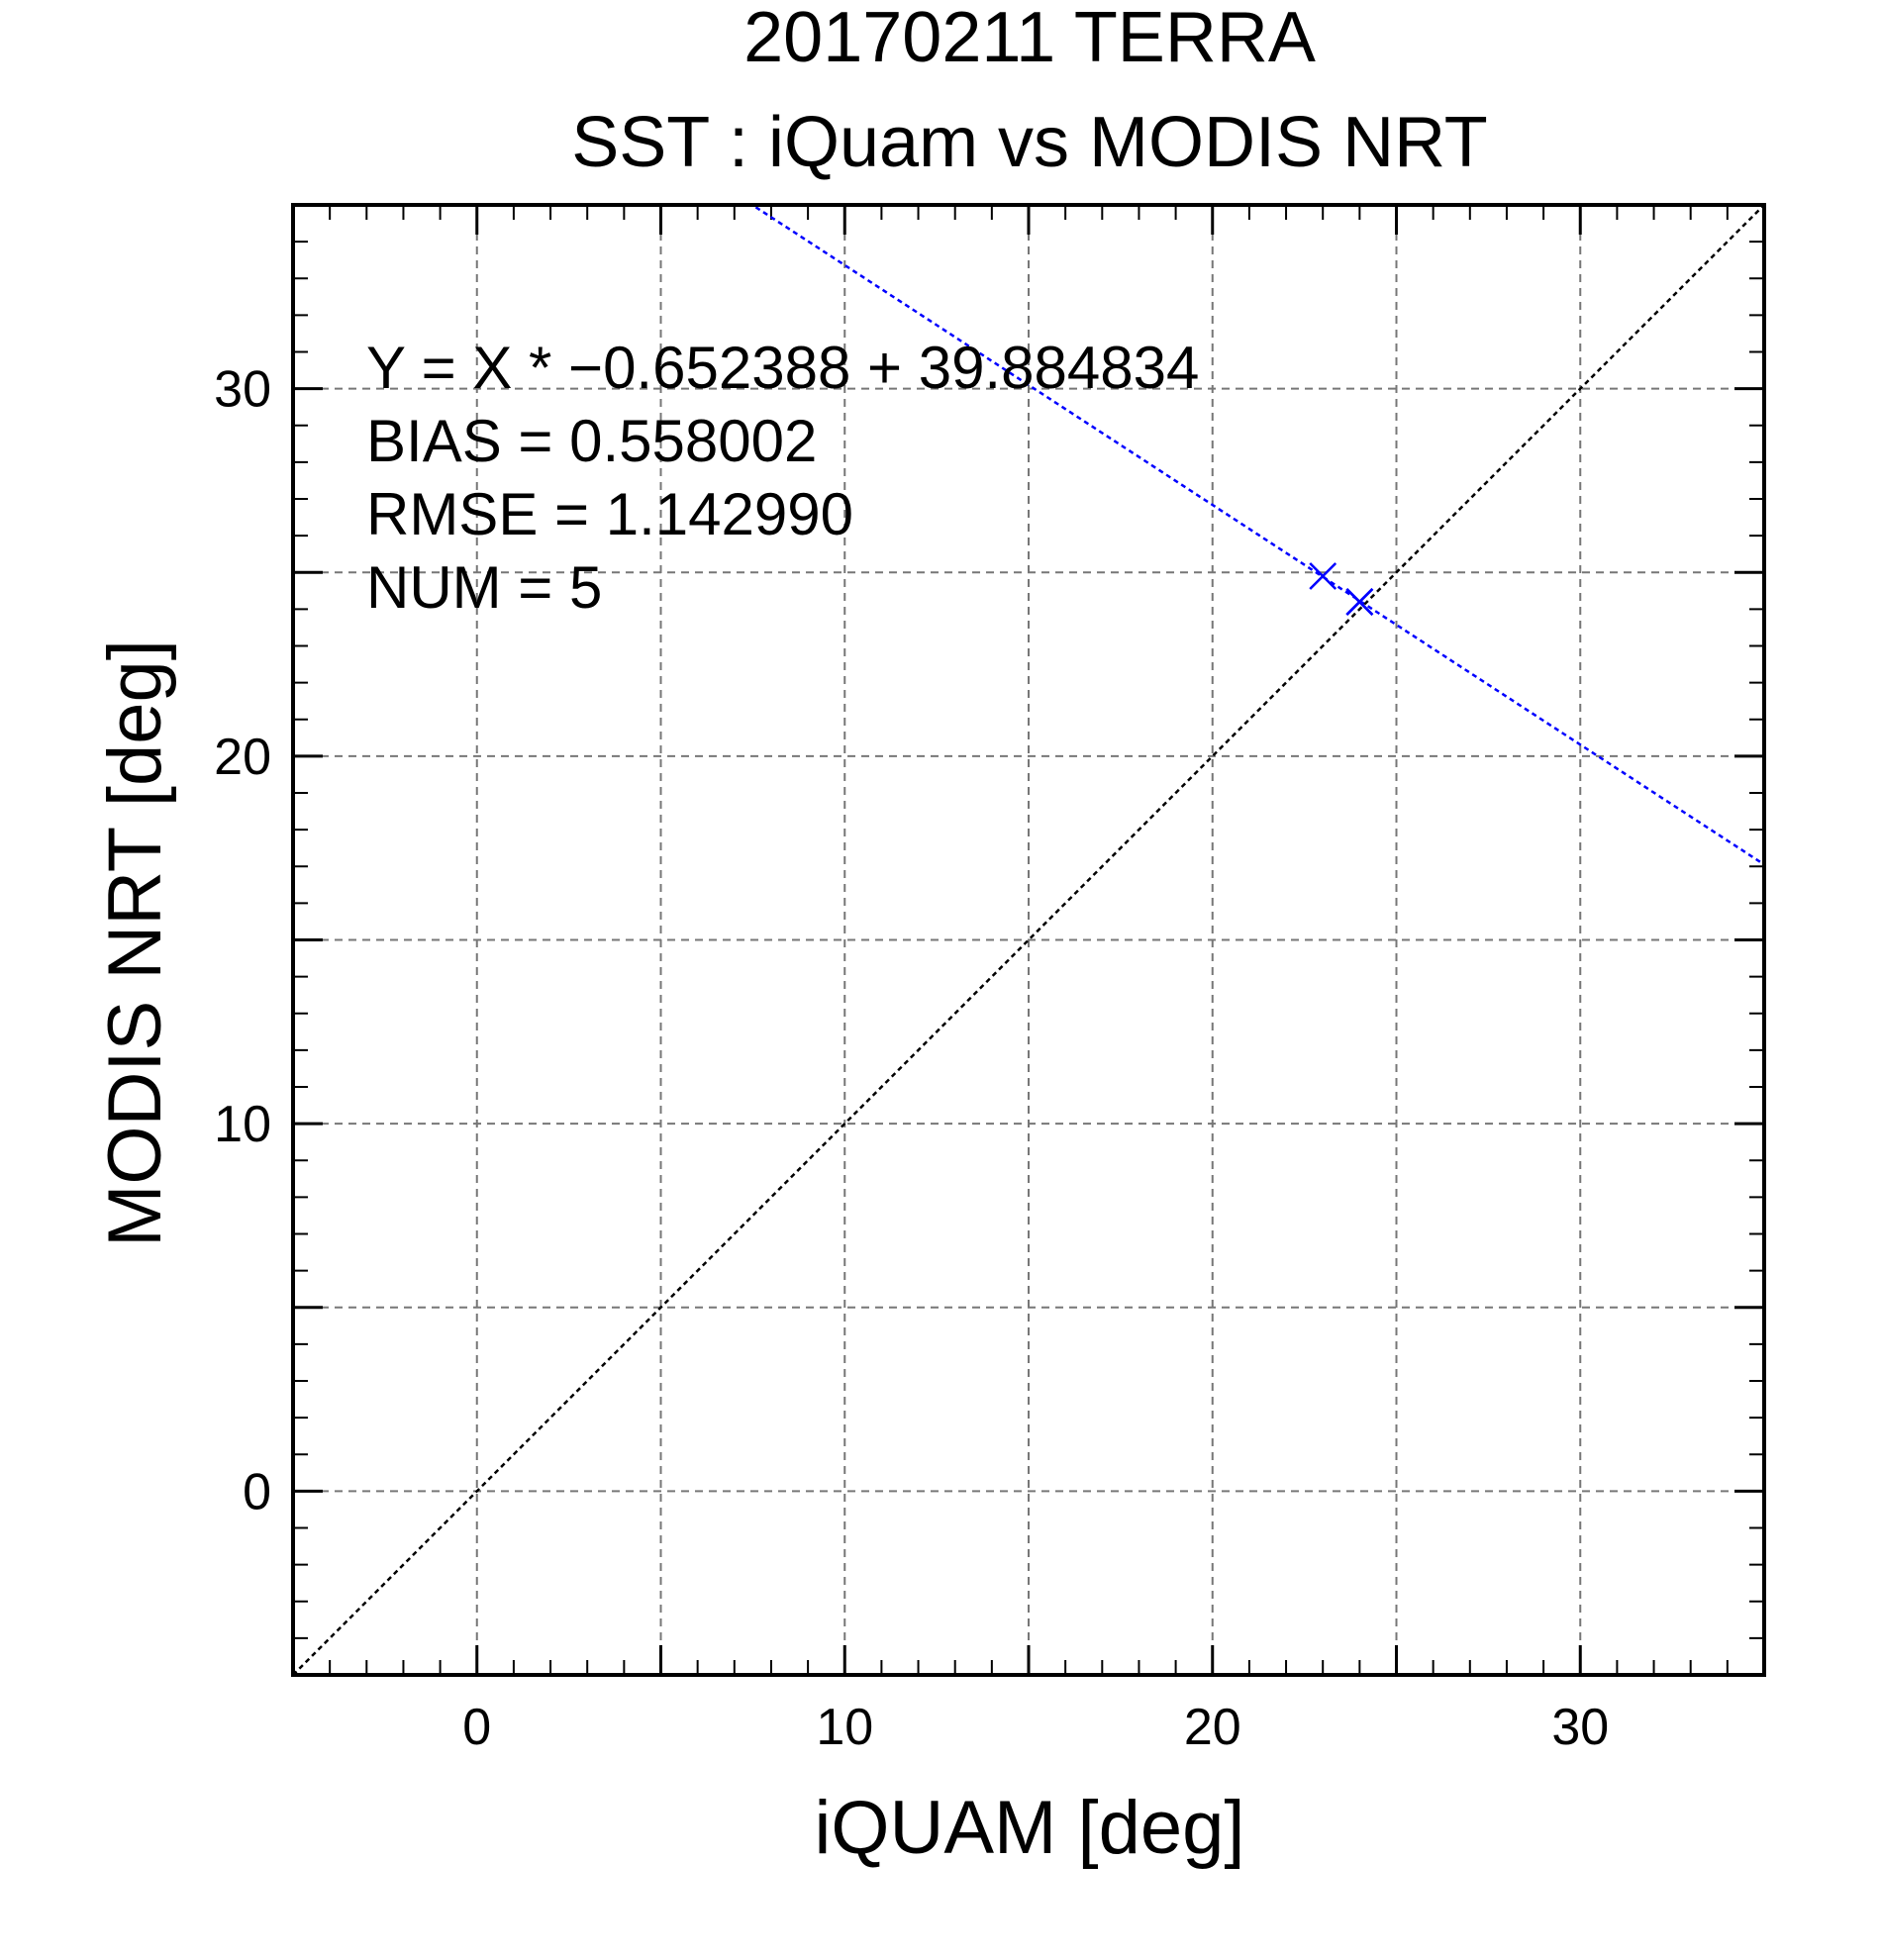 Image resolution: width=1881 pixels, height=1960 pixels. I want to click on y-tick-label: 0, so click(257, 1491).